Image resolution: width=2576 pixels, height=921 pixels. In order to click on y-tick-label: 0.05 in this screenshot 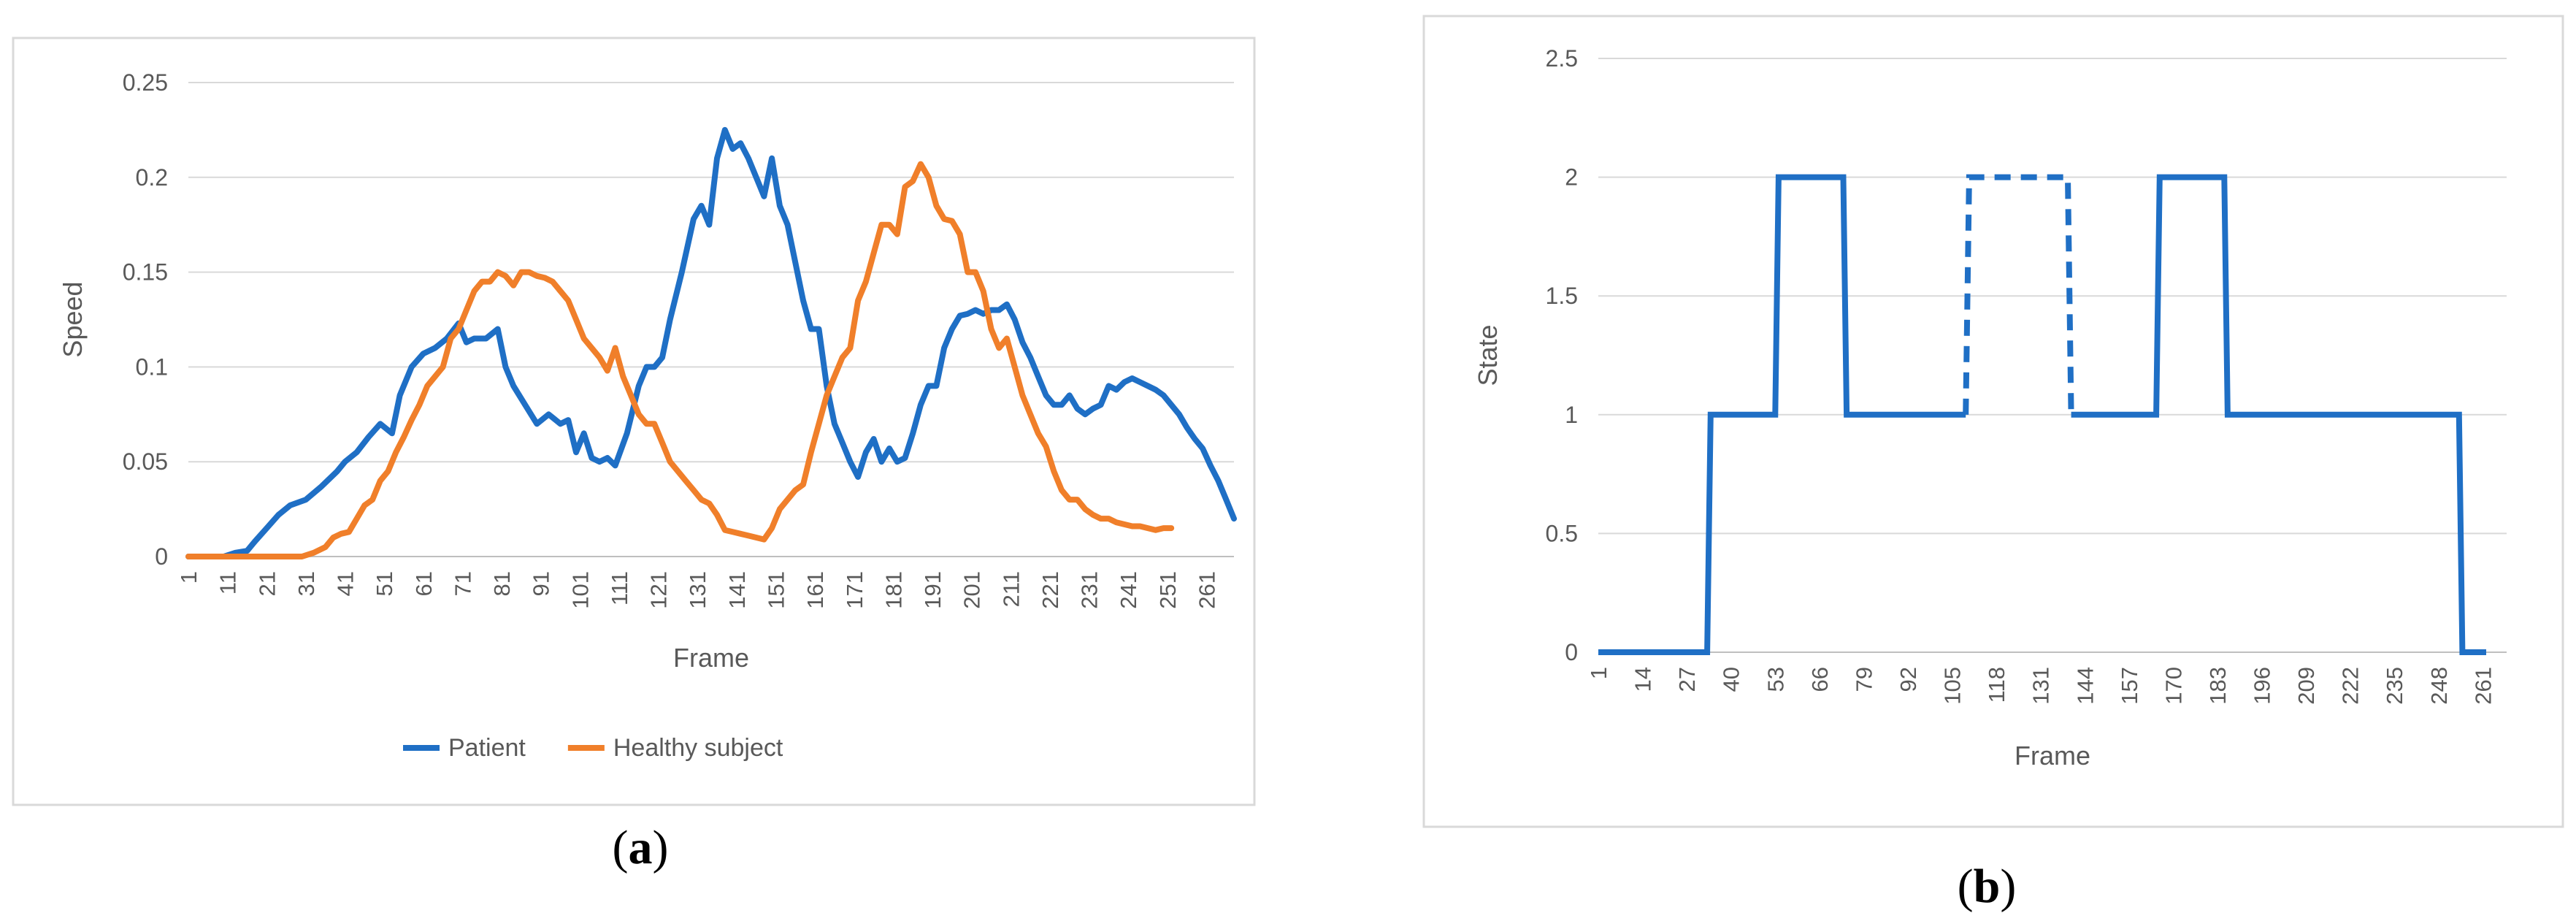, I will do `click(145, 461)`.